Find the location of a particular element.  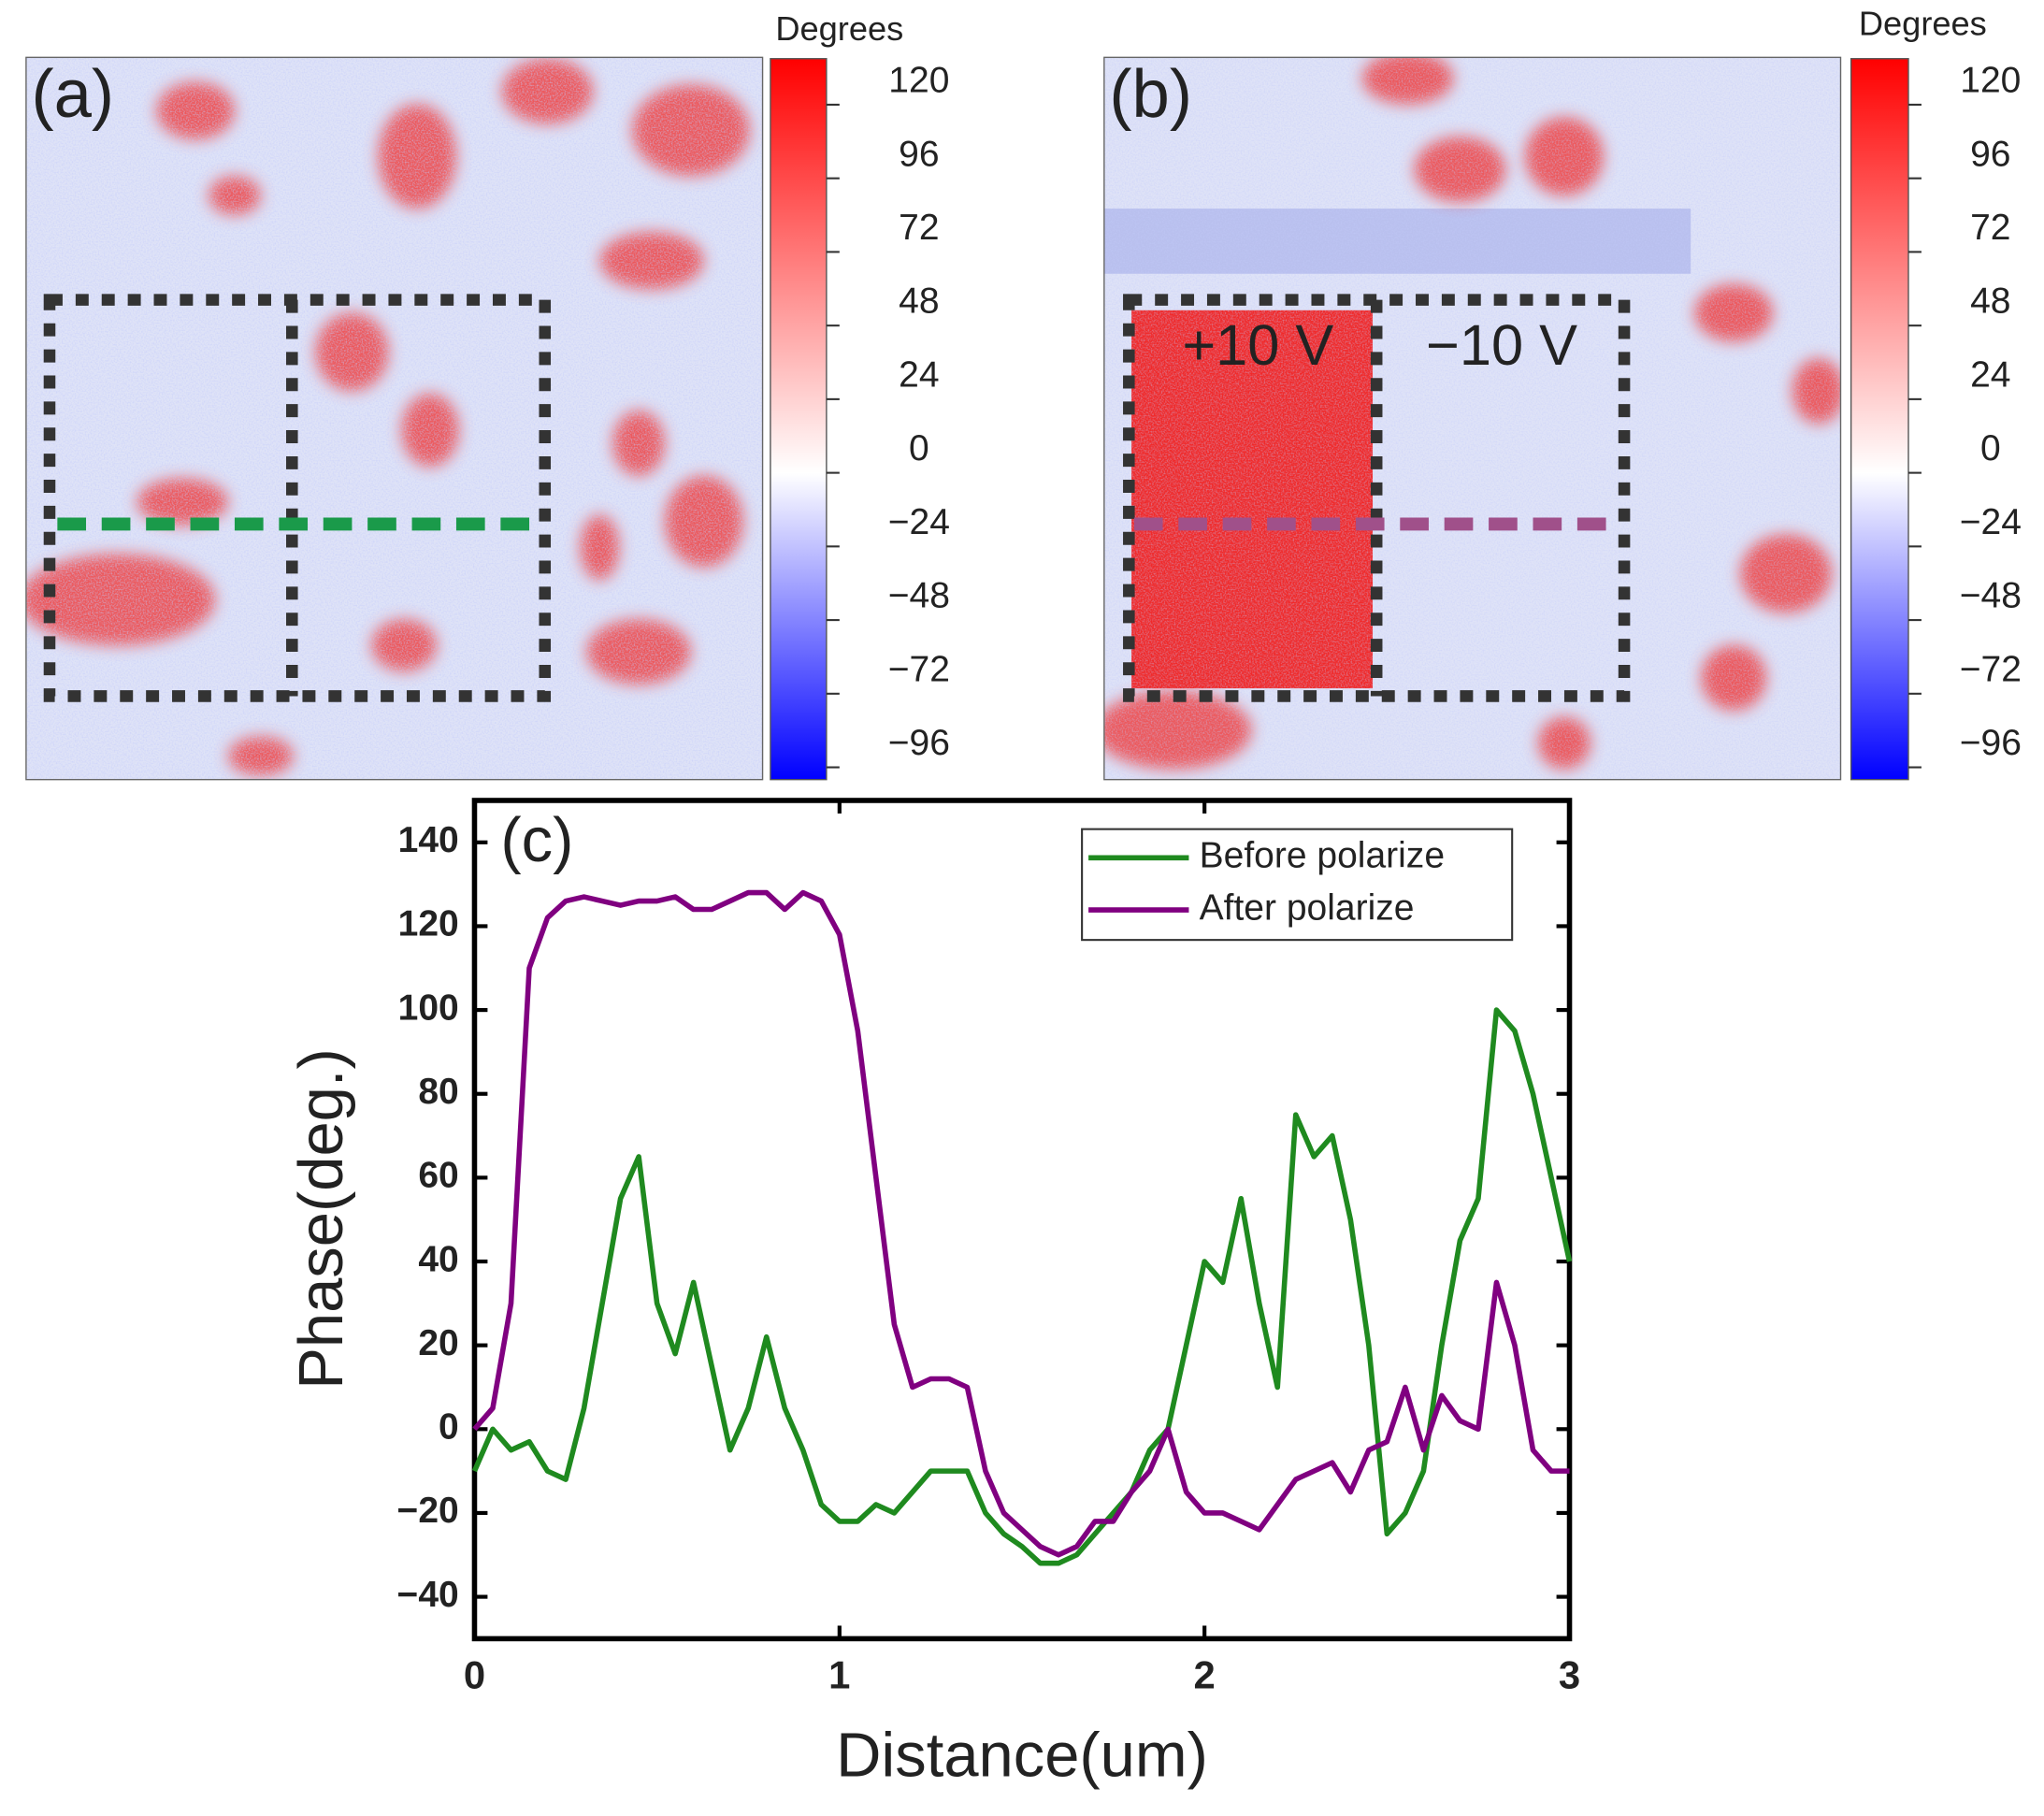

y-tick-label: 40 is located at coordinates (438, 1259).